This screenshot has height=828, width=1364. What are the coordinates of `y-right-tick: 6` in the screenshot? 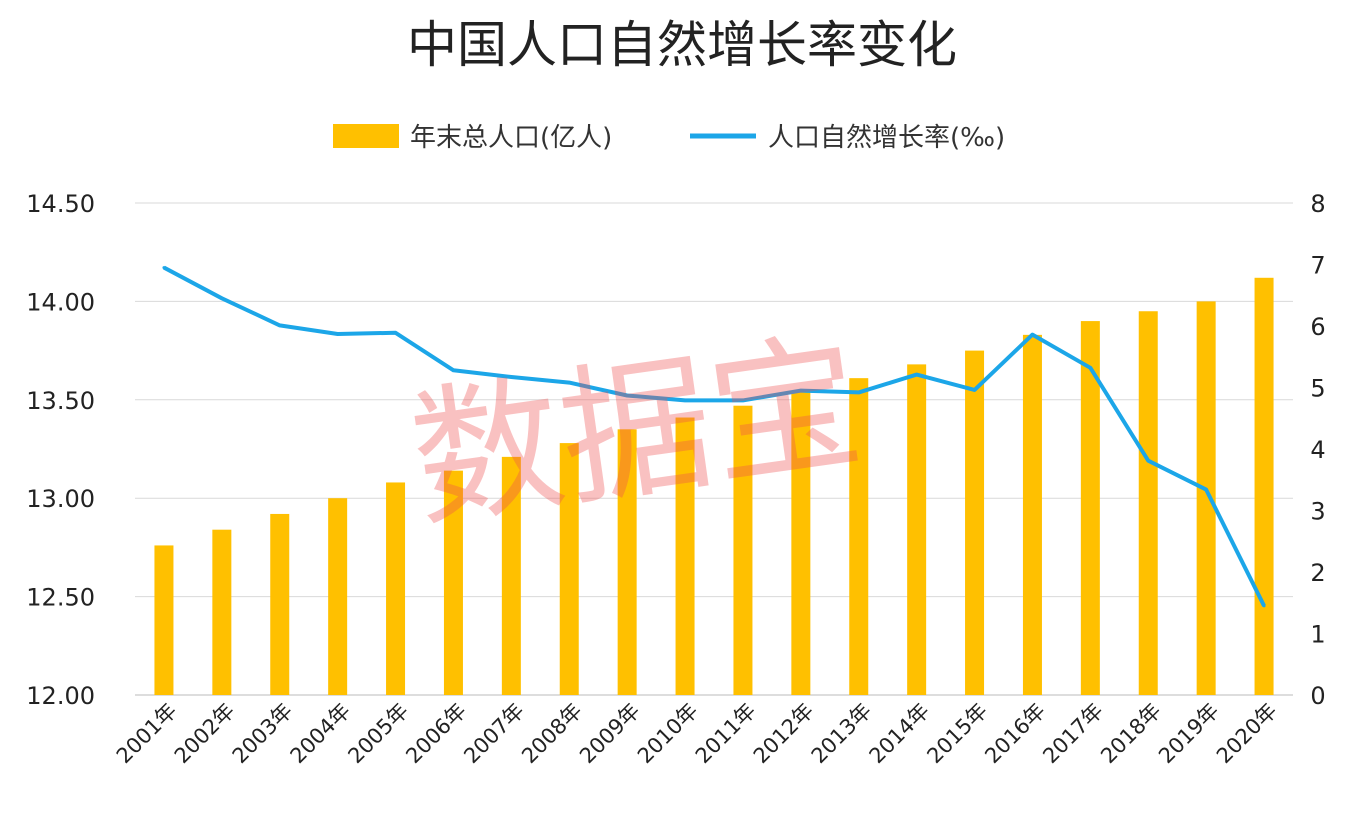 It's located at (1317, 327).